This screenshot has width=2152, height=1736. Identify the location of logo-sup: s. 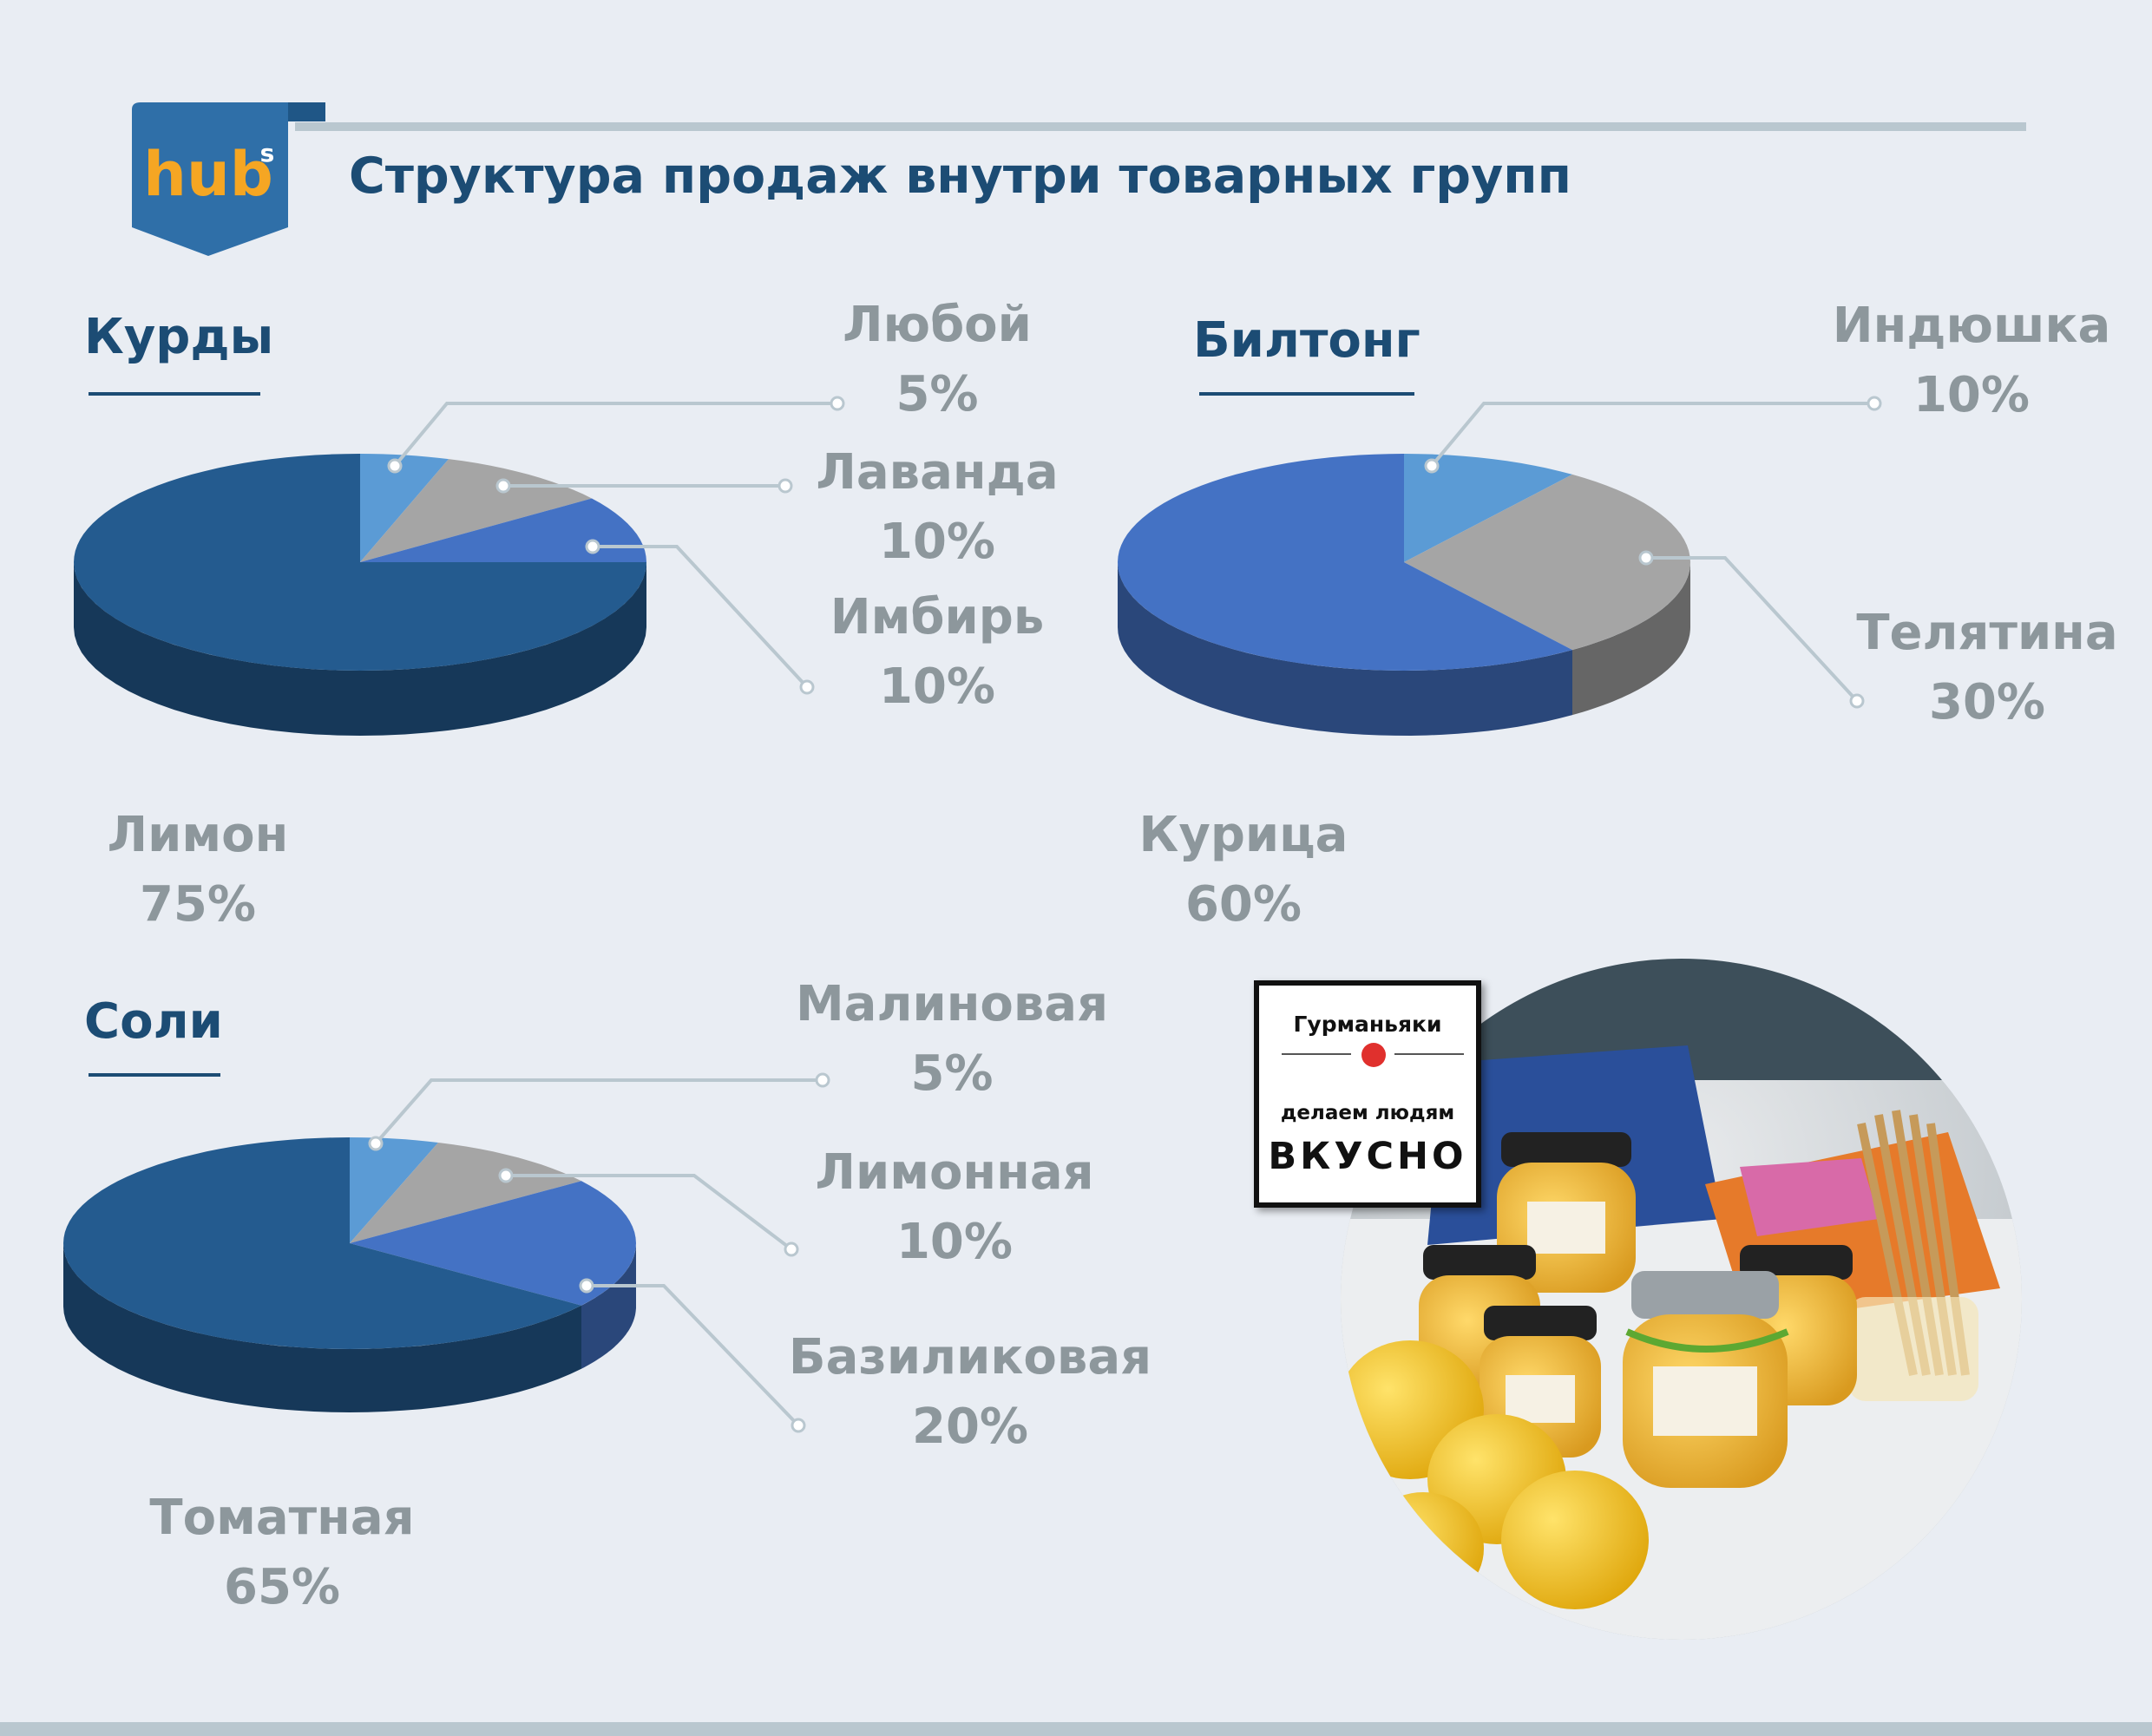
(267, 153).